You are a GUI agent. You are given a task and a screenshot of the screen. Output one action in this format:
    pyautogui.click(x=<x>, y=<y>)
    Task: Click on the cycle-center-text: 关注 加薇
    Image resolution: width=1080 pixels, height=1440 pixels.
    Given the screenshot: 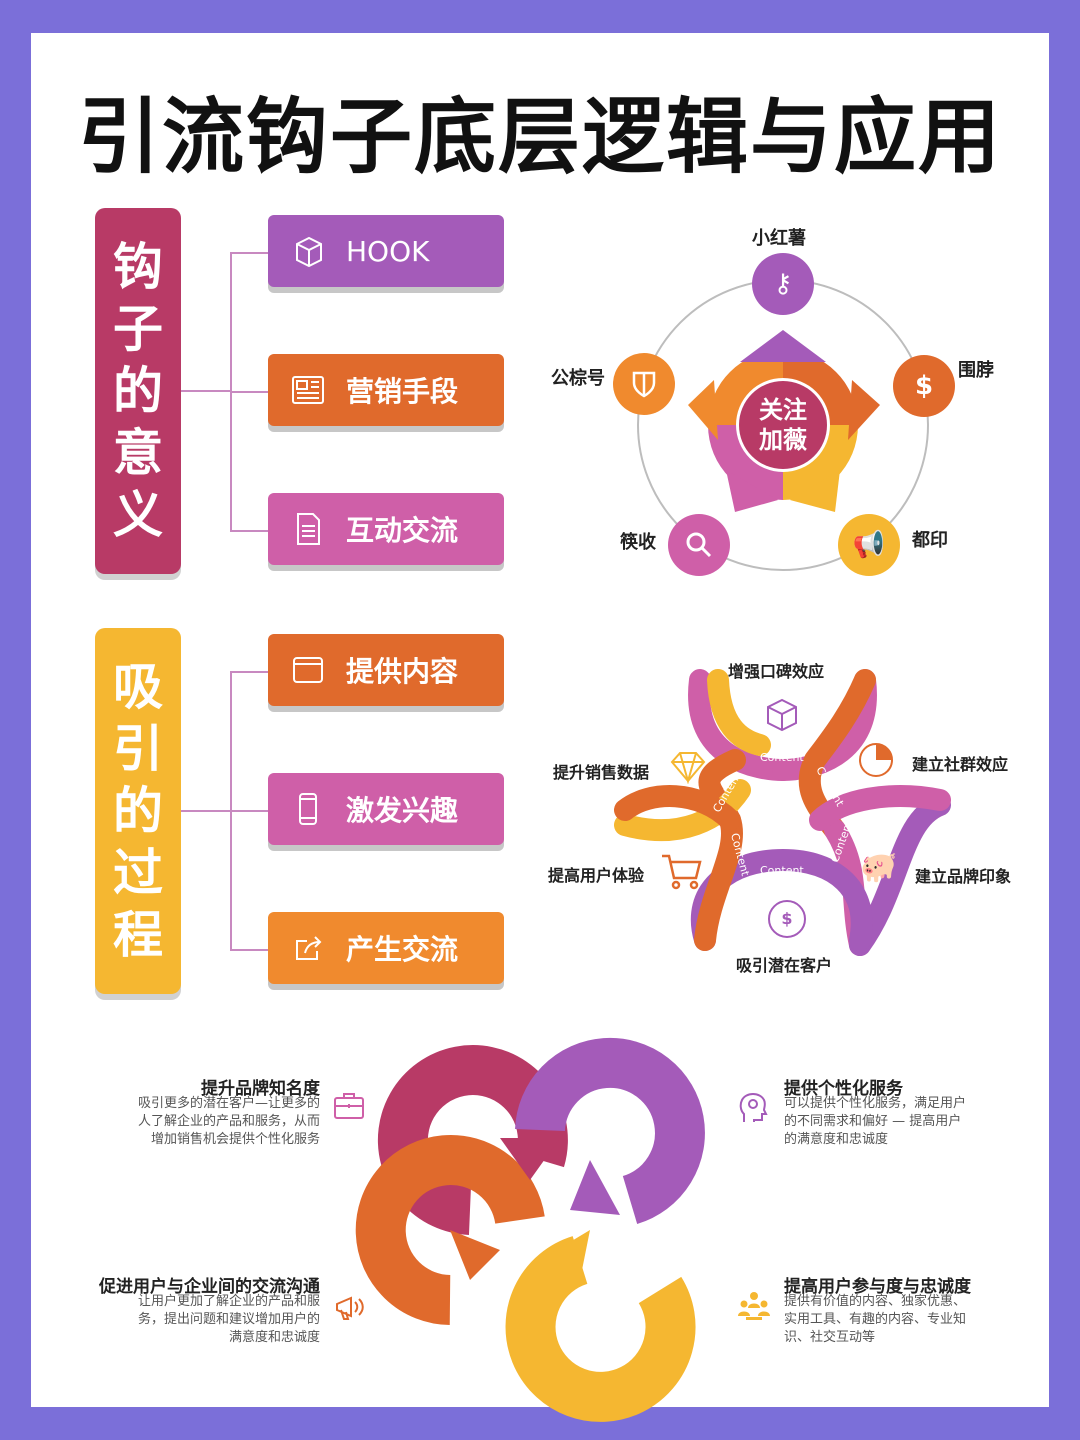 What is the action you would take?
    pyautogui.click(x=783, y=425)
    